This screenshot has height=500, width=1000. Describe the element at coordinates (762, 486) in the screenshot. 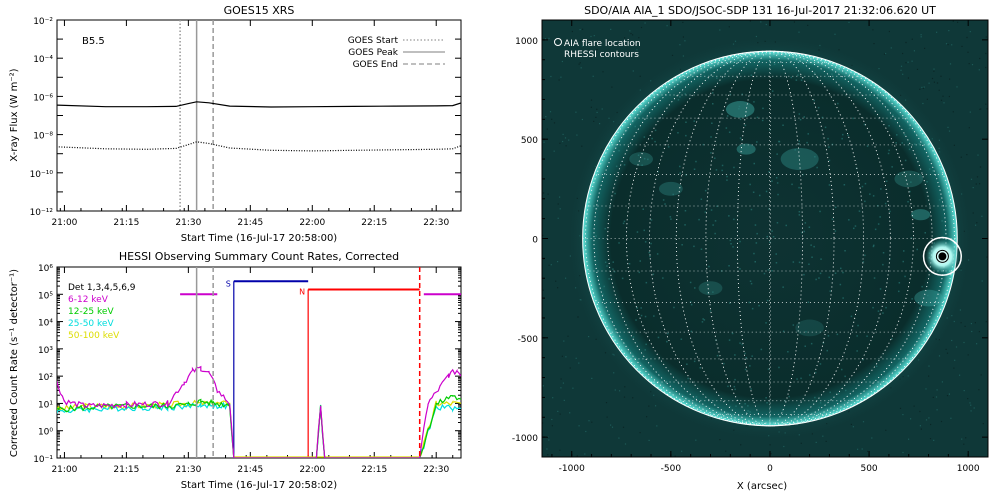

I see `aia-xlabel: X (arcsec)` at that location.